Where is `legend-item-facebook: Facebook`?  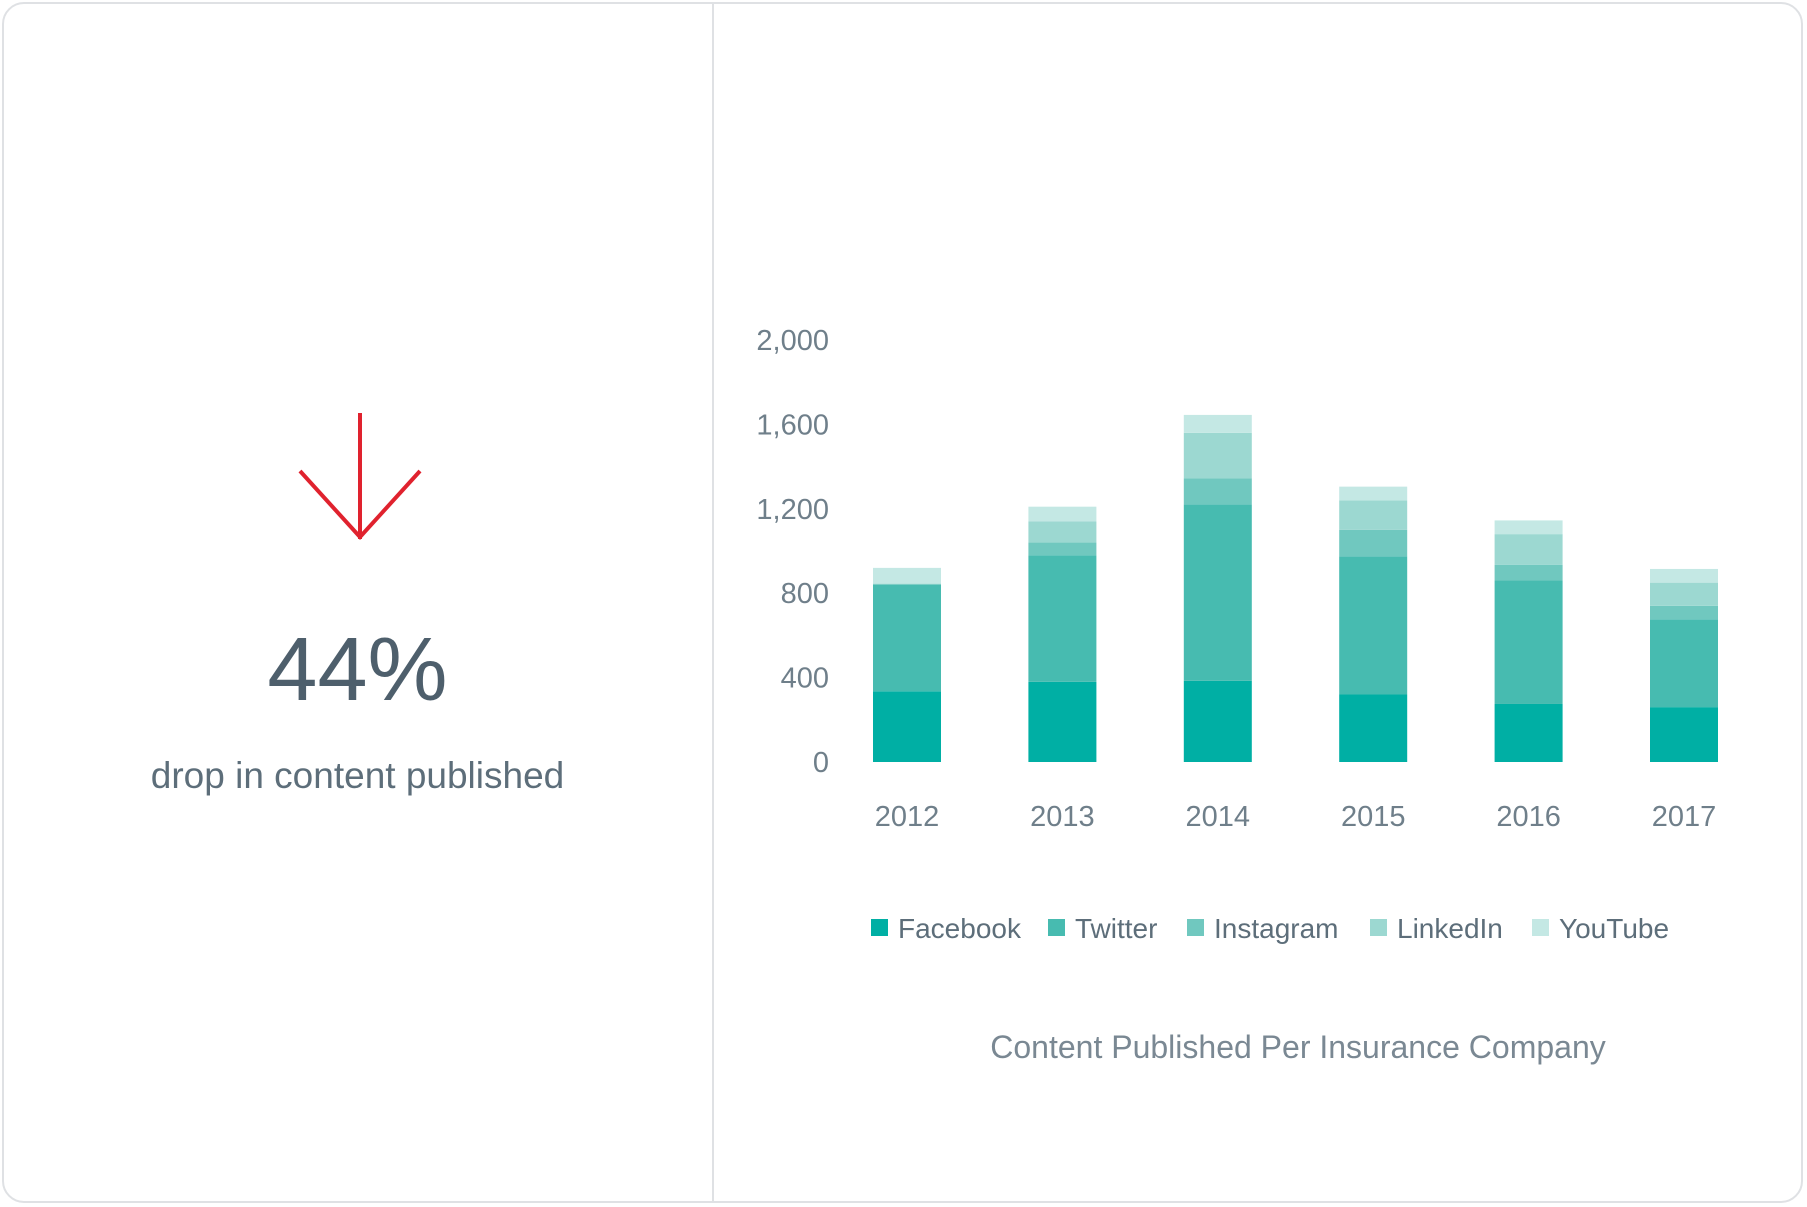 legend-item-facebook: Facebook is located at coordinates (946, 928).